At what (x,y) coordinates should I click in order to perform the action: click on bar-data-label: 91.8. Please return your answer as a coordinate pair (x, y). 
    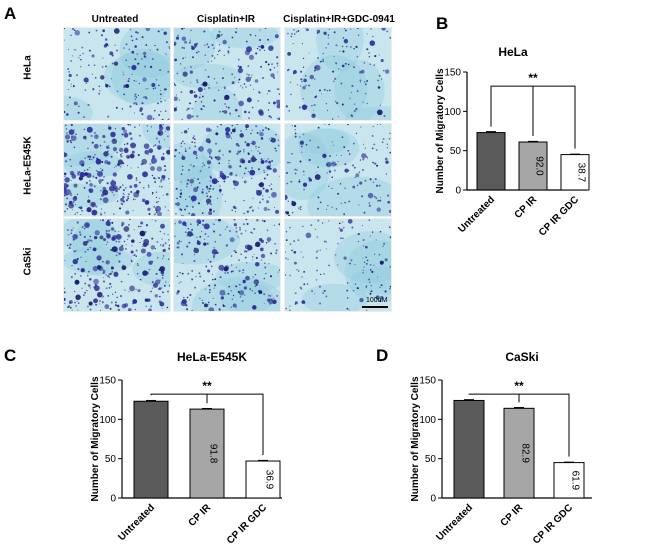
    Looking at the image, I should click on (213, 454).